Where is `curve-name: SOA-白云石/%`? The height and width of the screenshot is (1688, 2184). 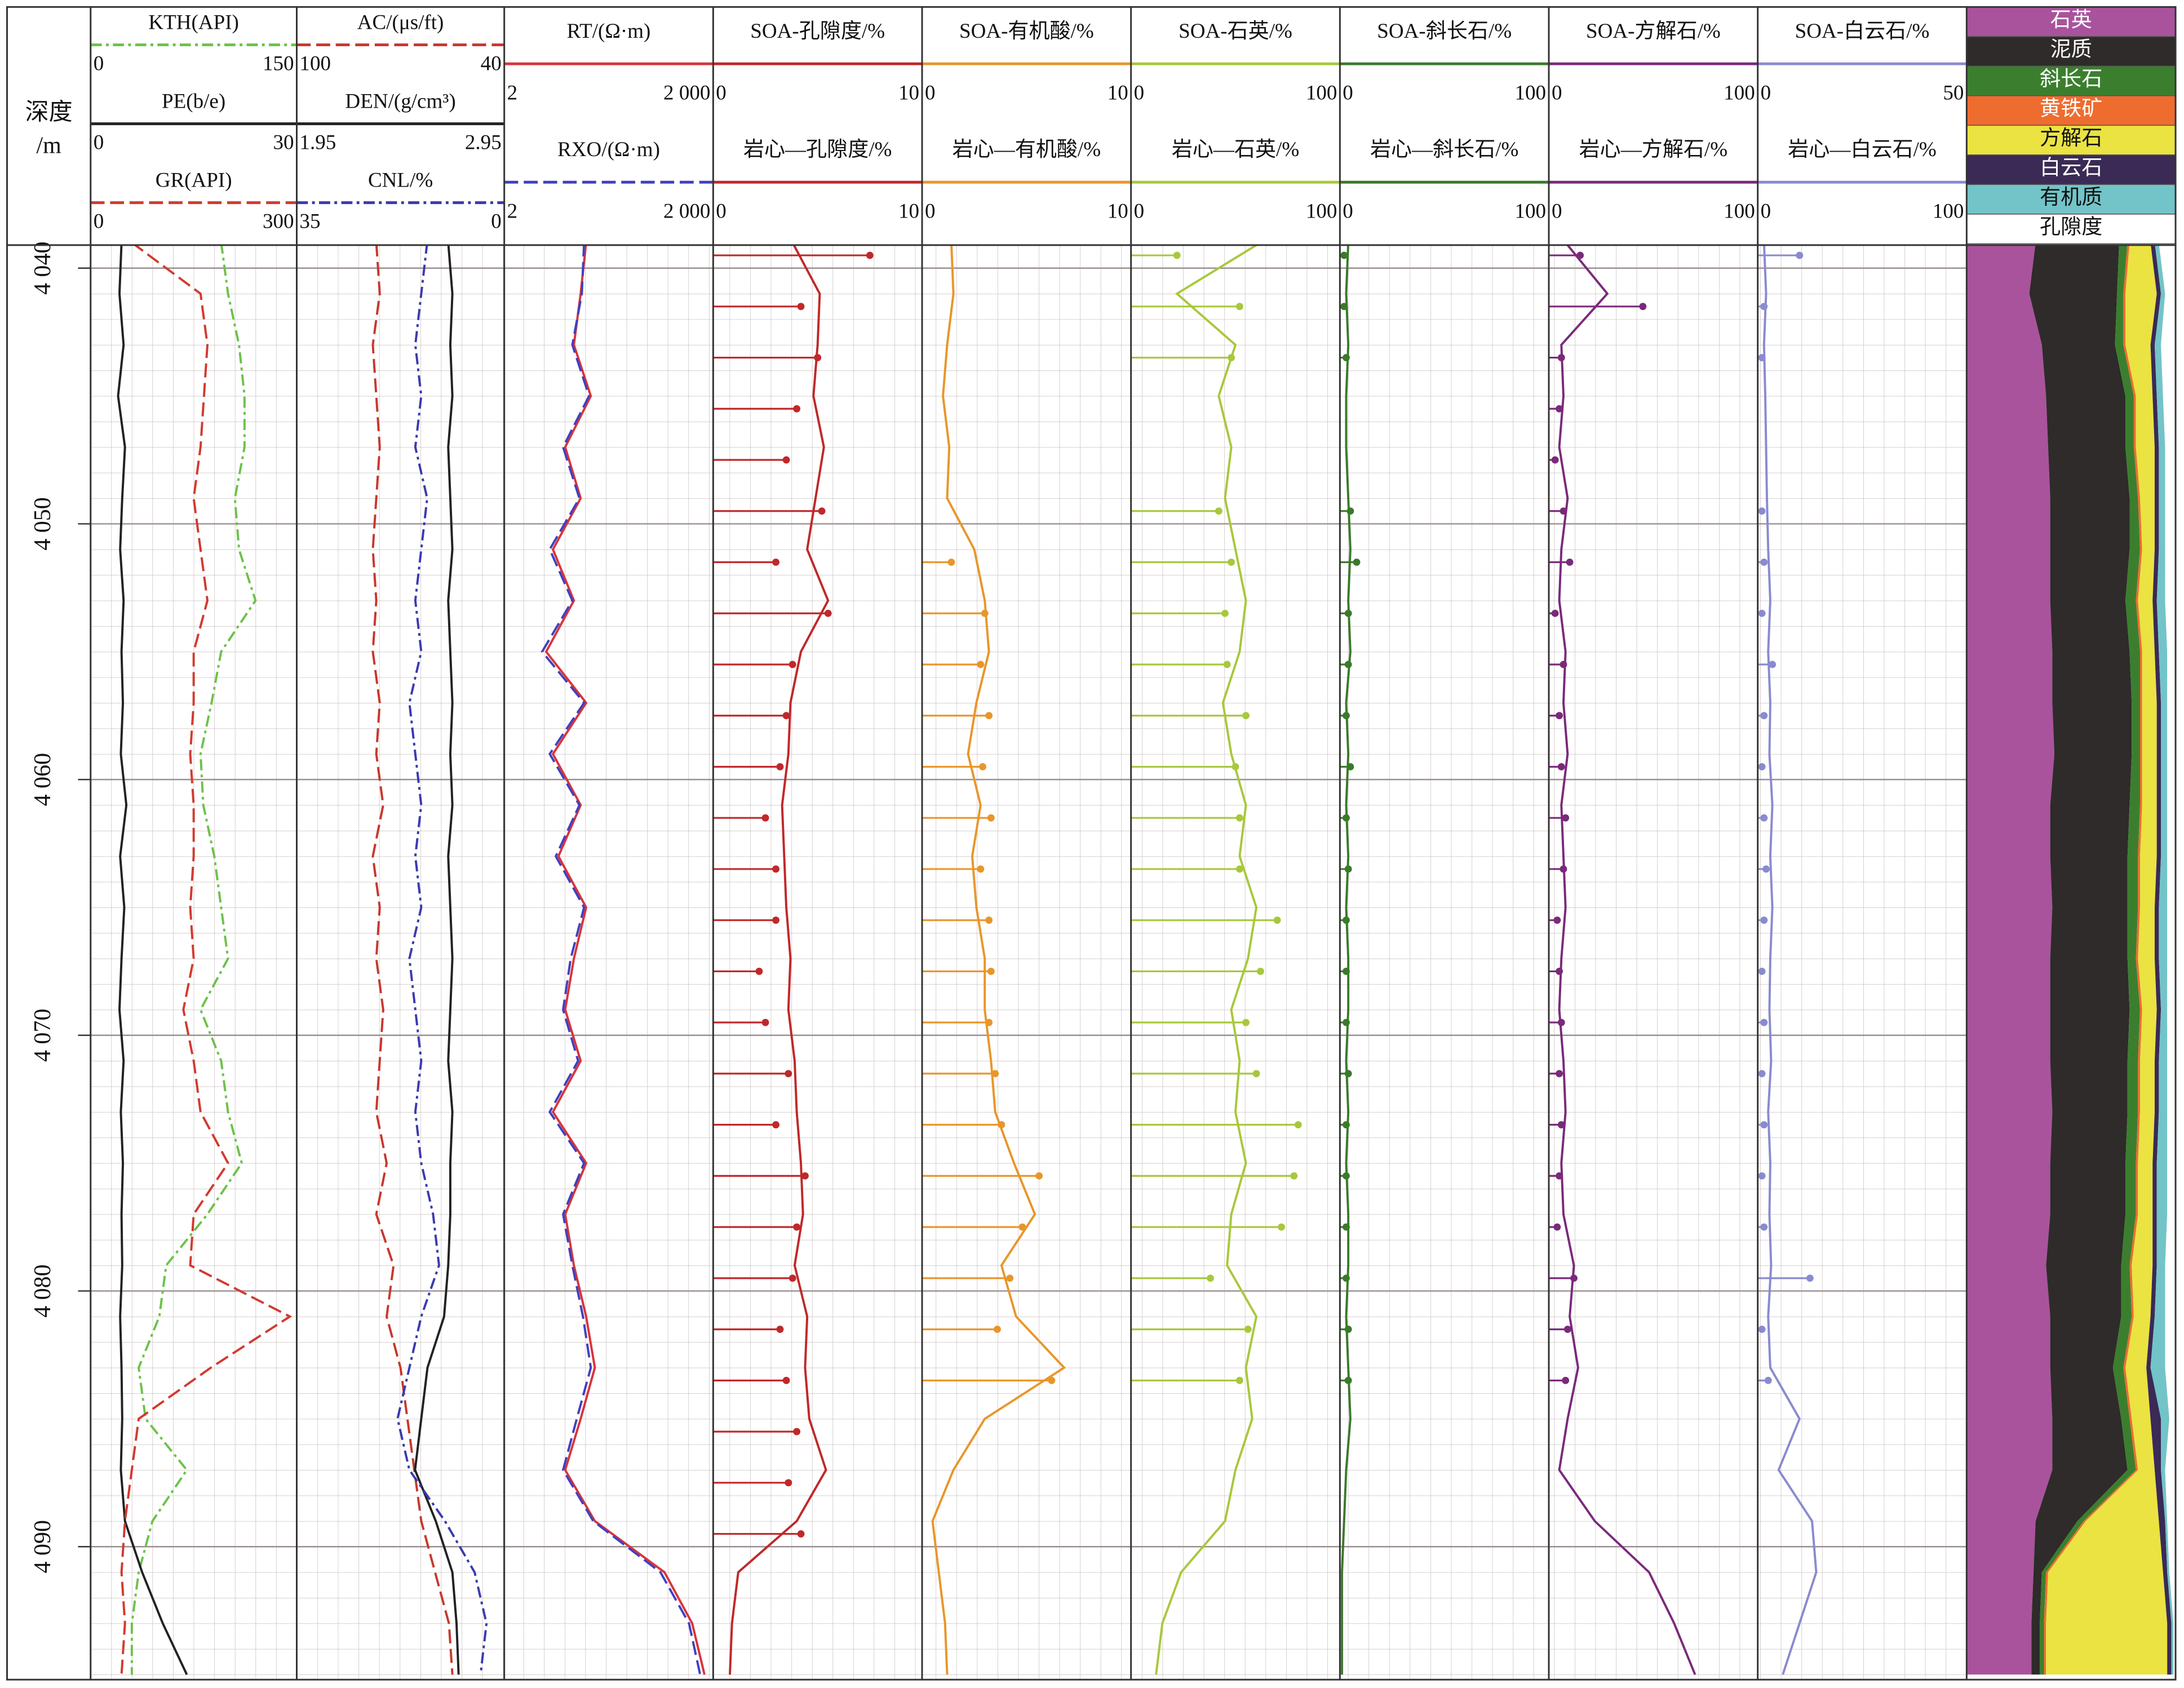 curve-name: SOA-白云石/% is located at coordinates (1862, 31).